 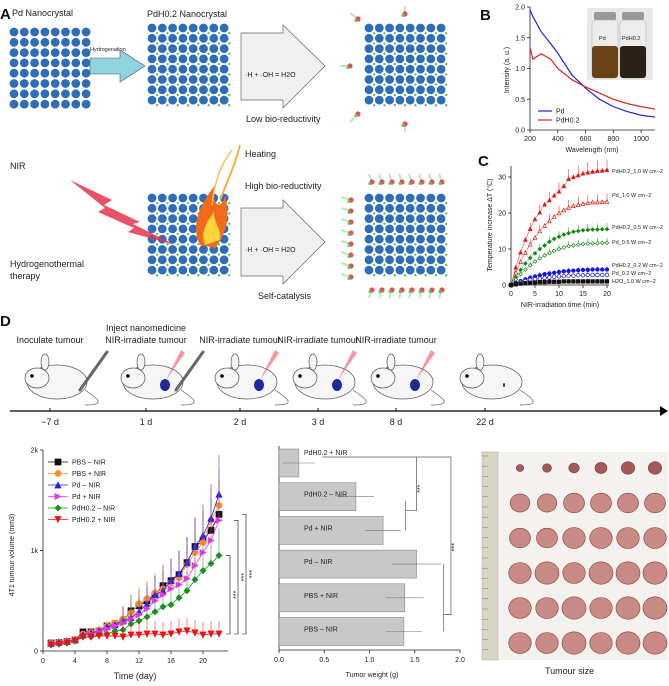 What do you see at coordinates (283, 66) in the screenshot?
I see `reaction-arrow-icon` at bounding box center [283, 66].